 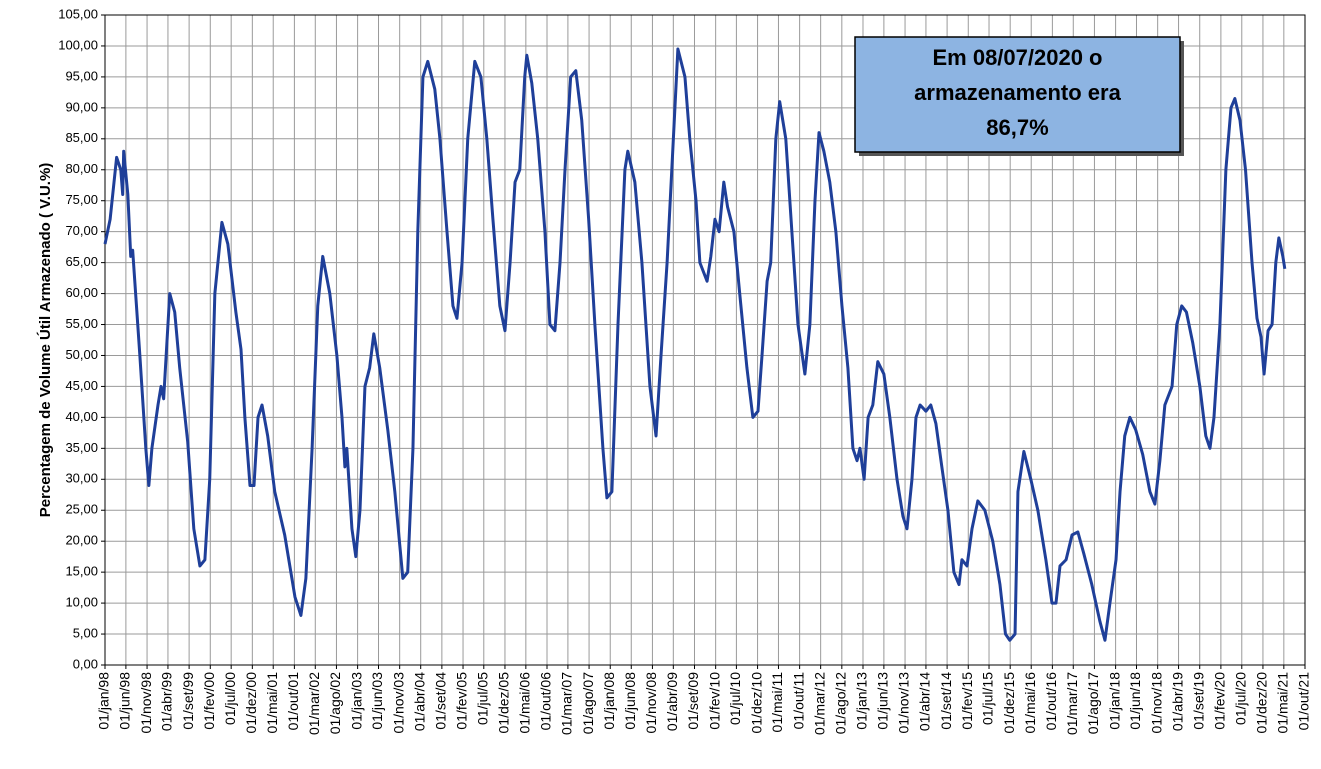 What do you see at coordinates (1262, 703) in the screenshot?
I see `x-tick-label: 01/dez/20` at bounding box center [1262, 703].